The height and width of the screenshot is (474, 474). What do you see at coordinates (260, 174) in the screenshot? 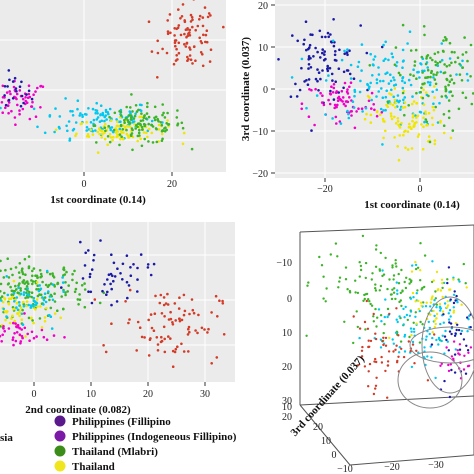
I see `y-tick-label: −20` at bounding box center [260, 174].